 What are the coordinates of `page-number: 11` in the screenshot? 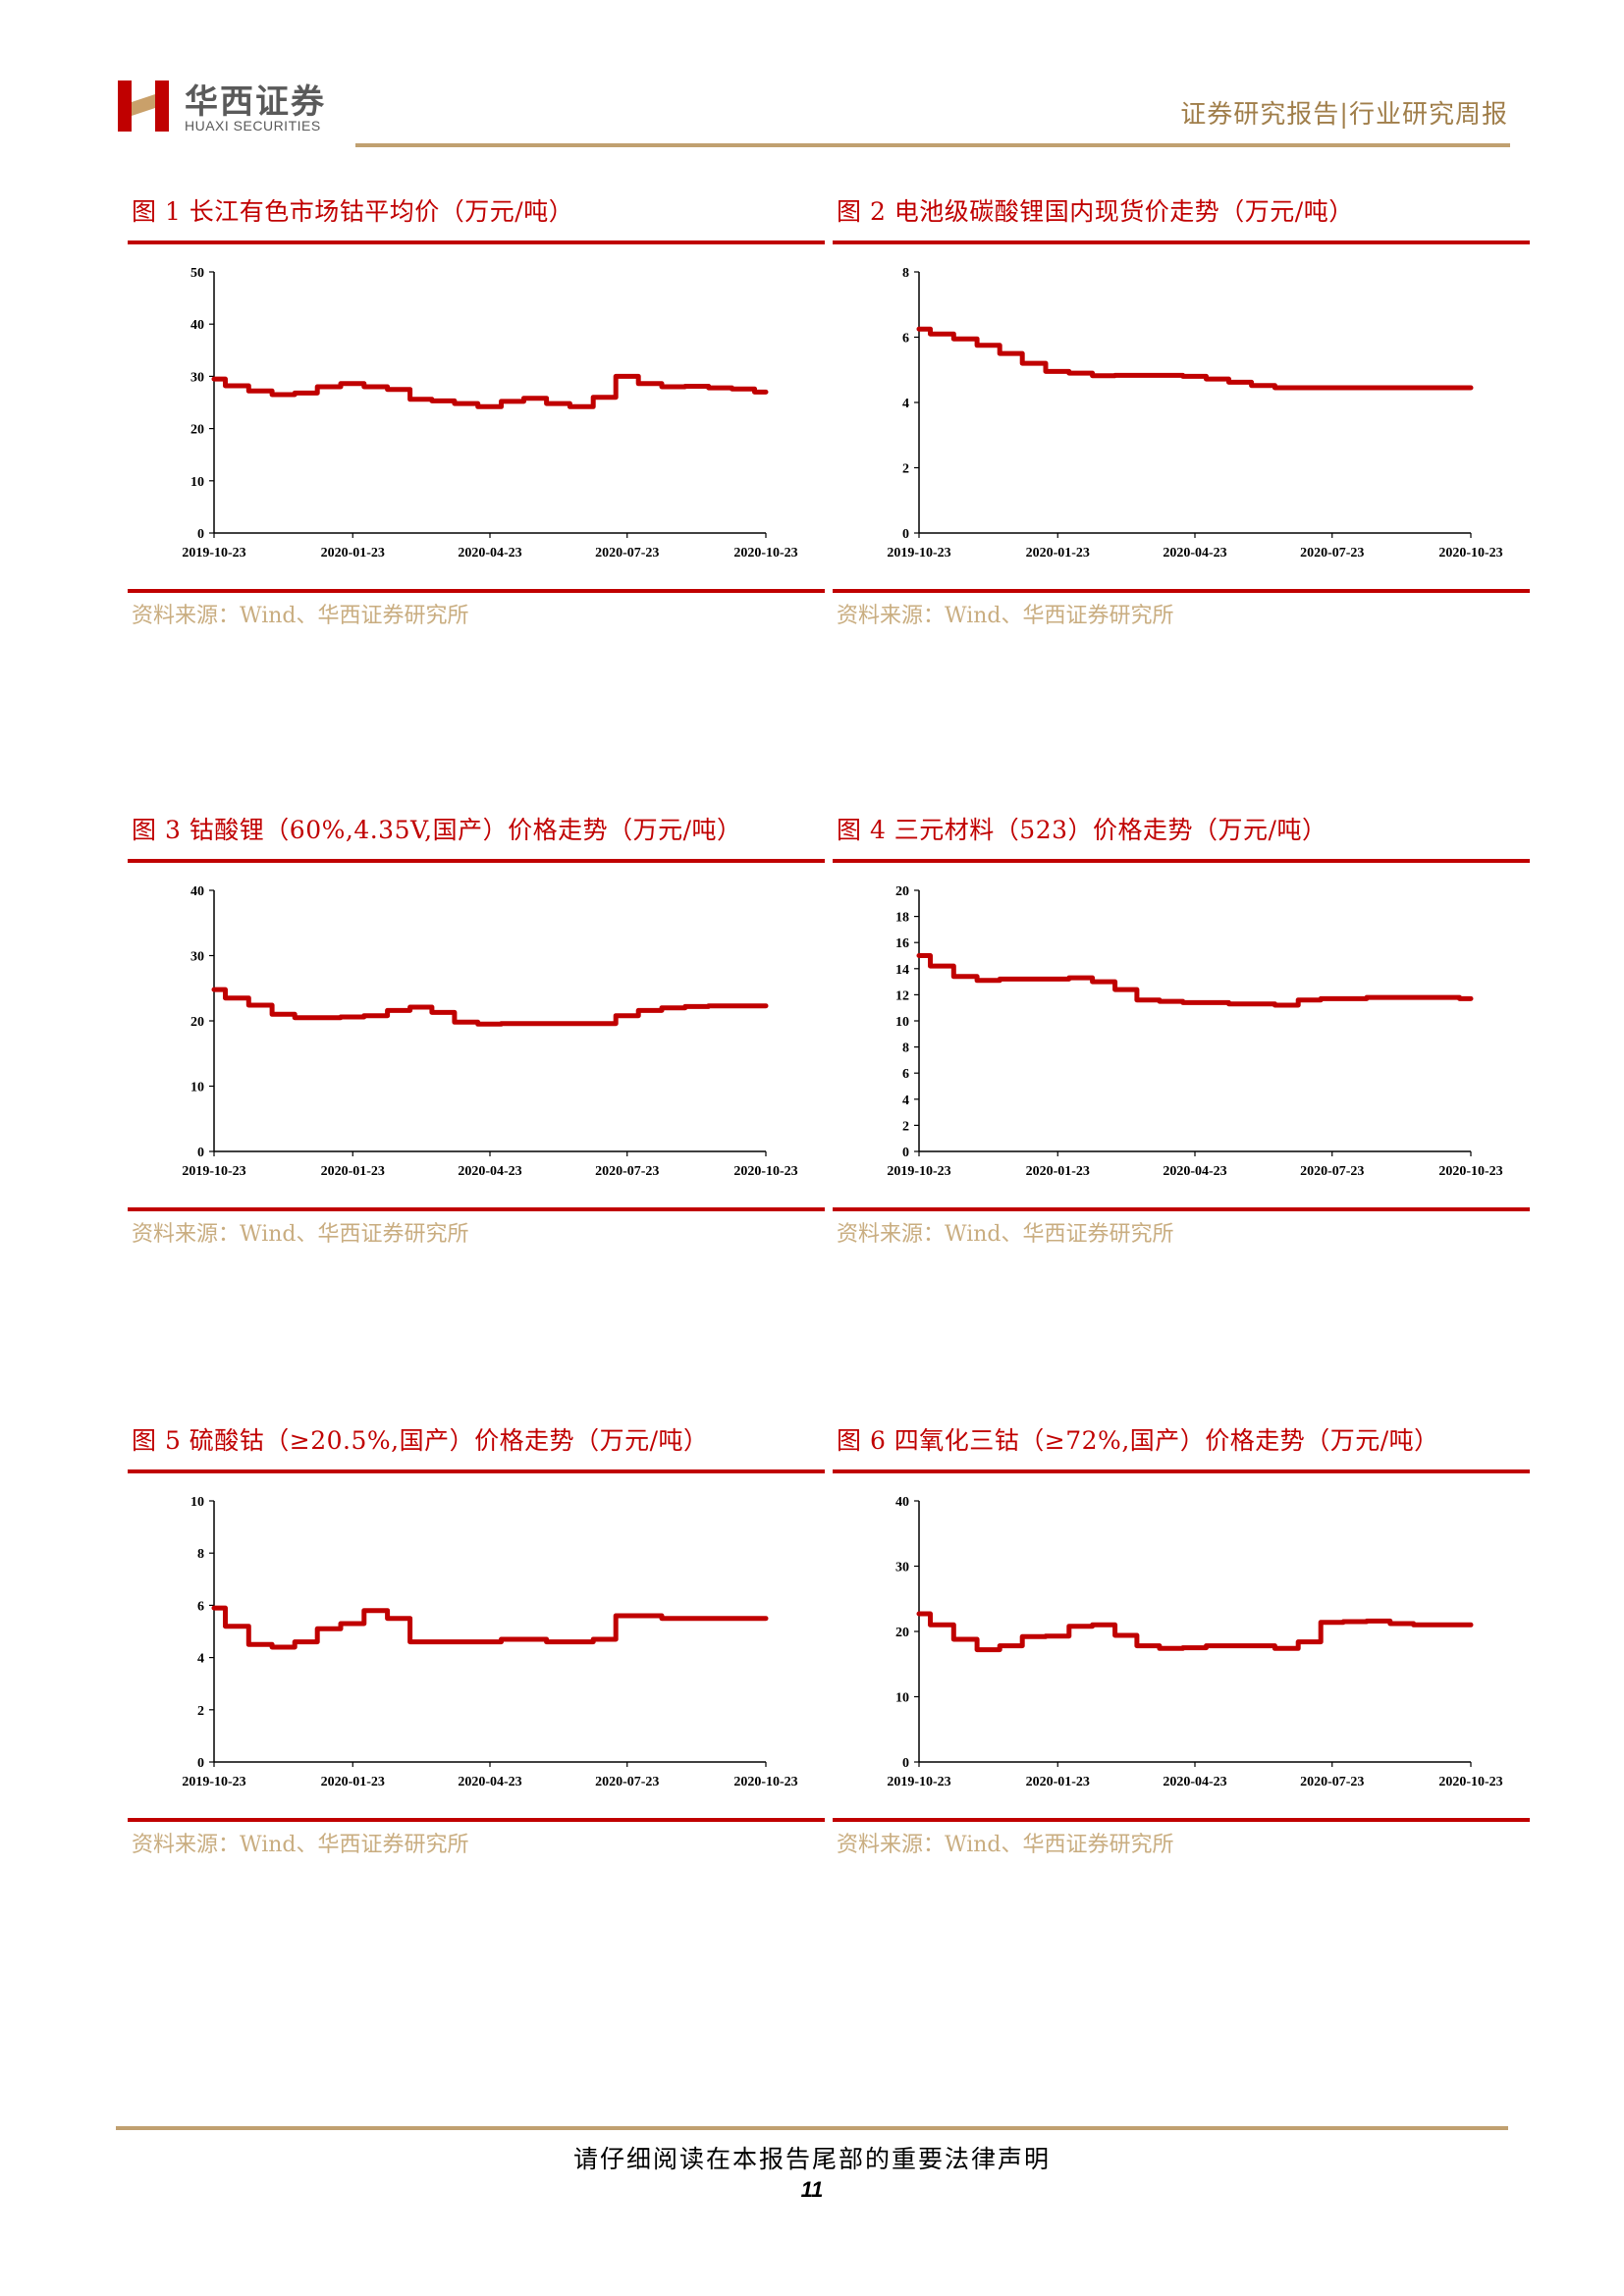 It's located at (812, 2189).